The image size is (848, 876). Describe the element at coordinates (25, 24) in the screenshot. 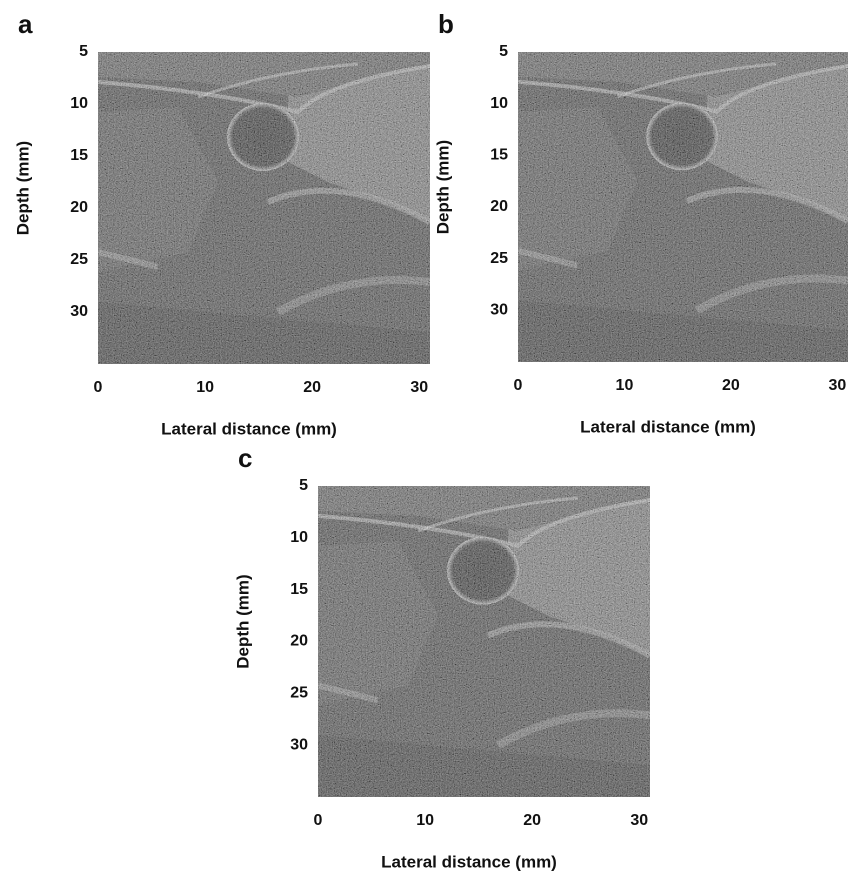

I see `panel-label: a` at that location.